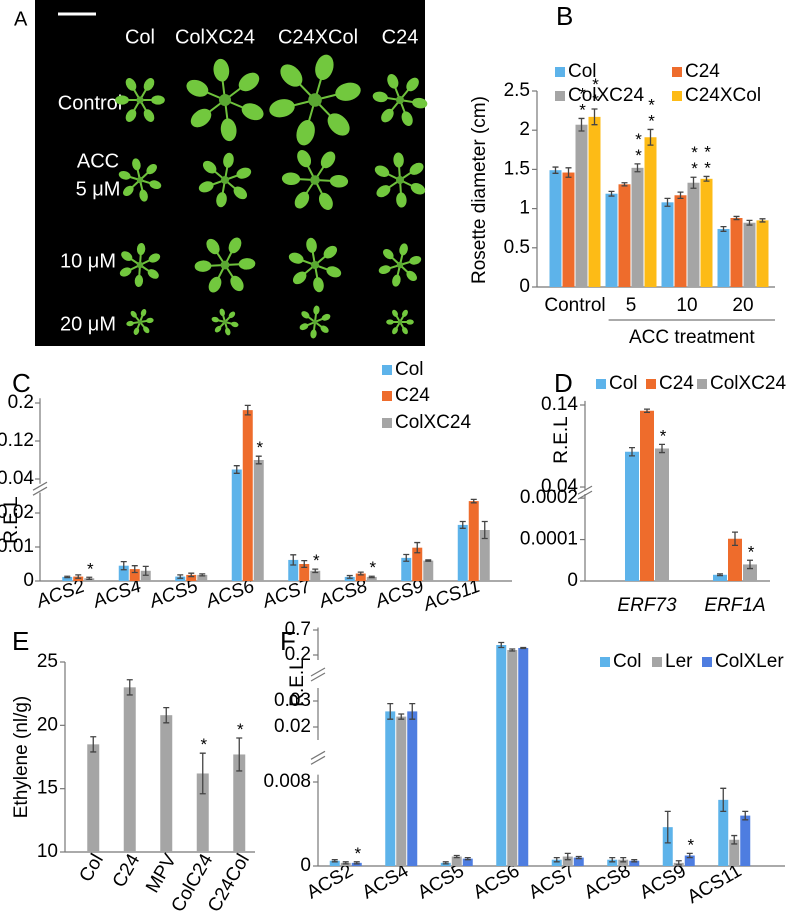  I want to click on y-axis-label: R.E.L, so click(561, 440).